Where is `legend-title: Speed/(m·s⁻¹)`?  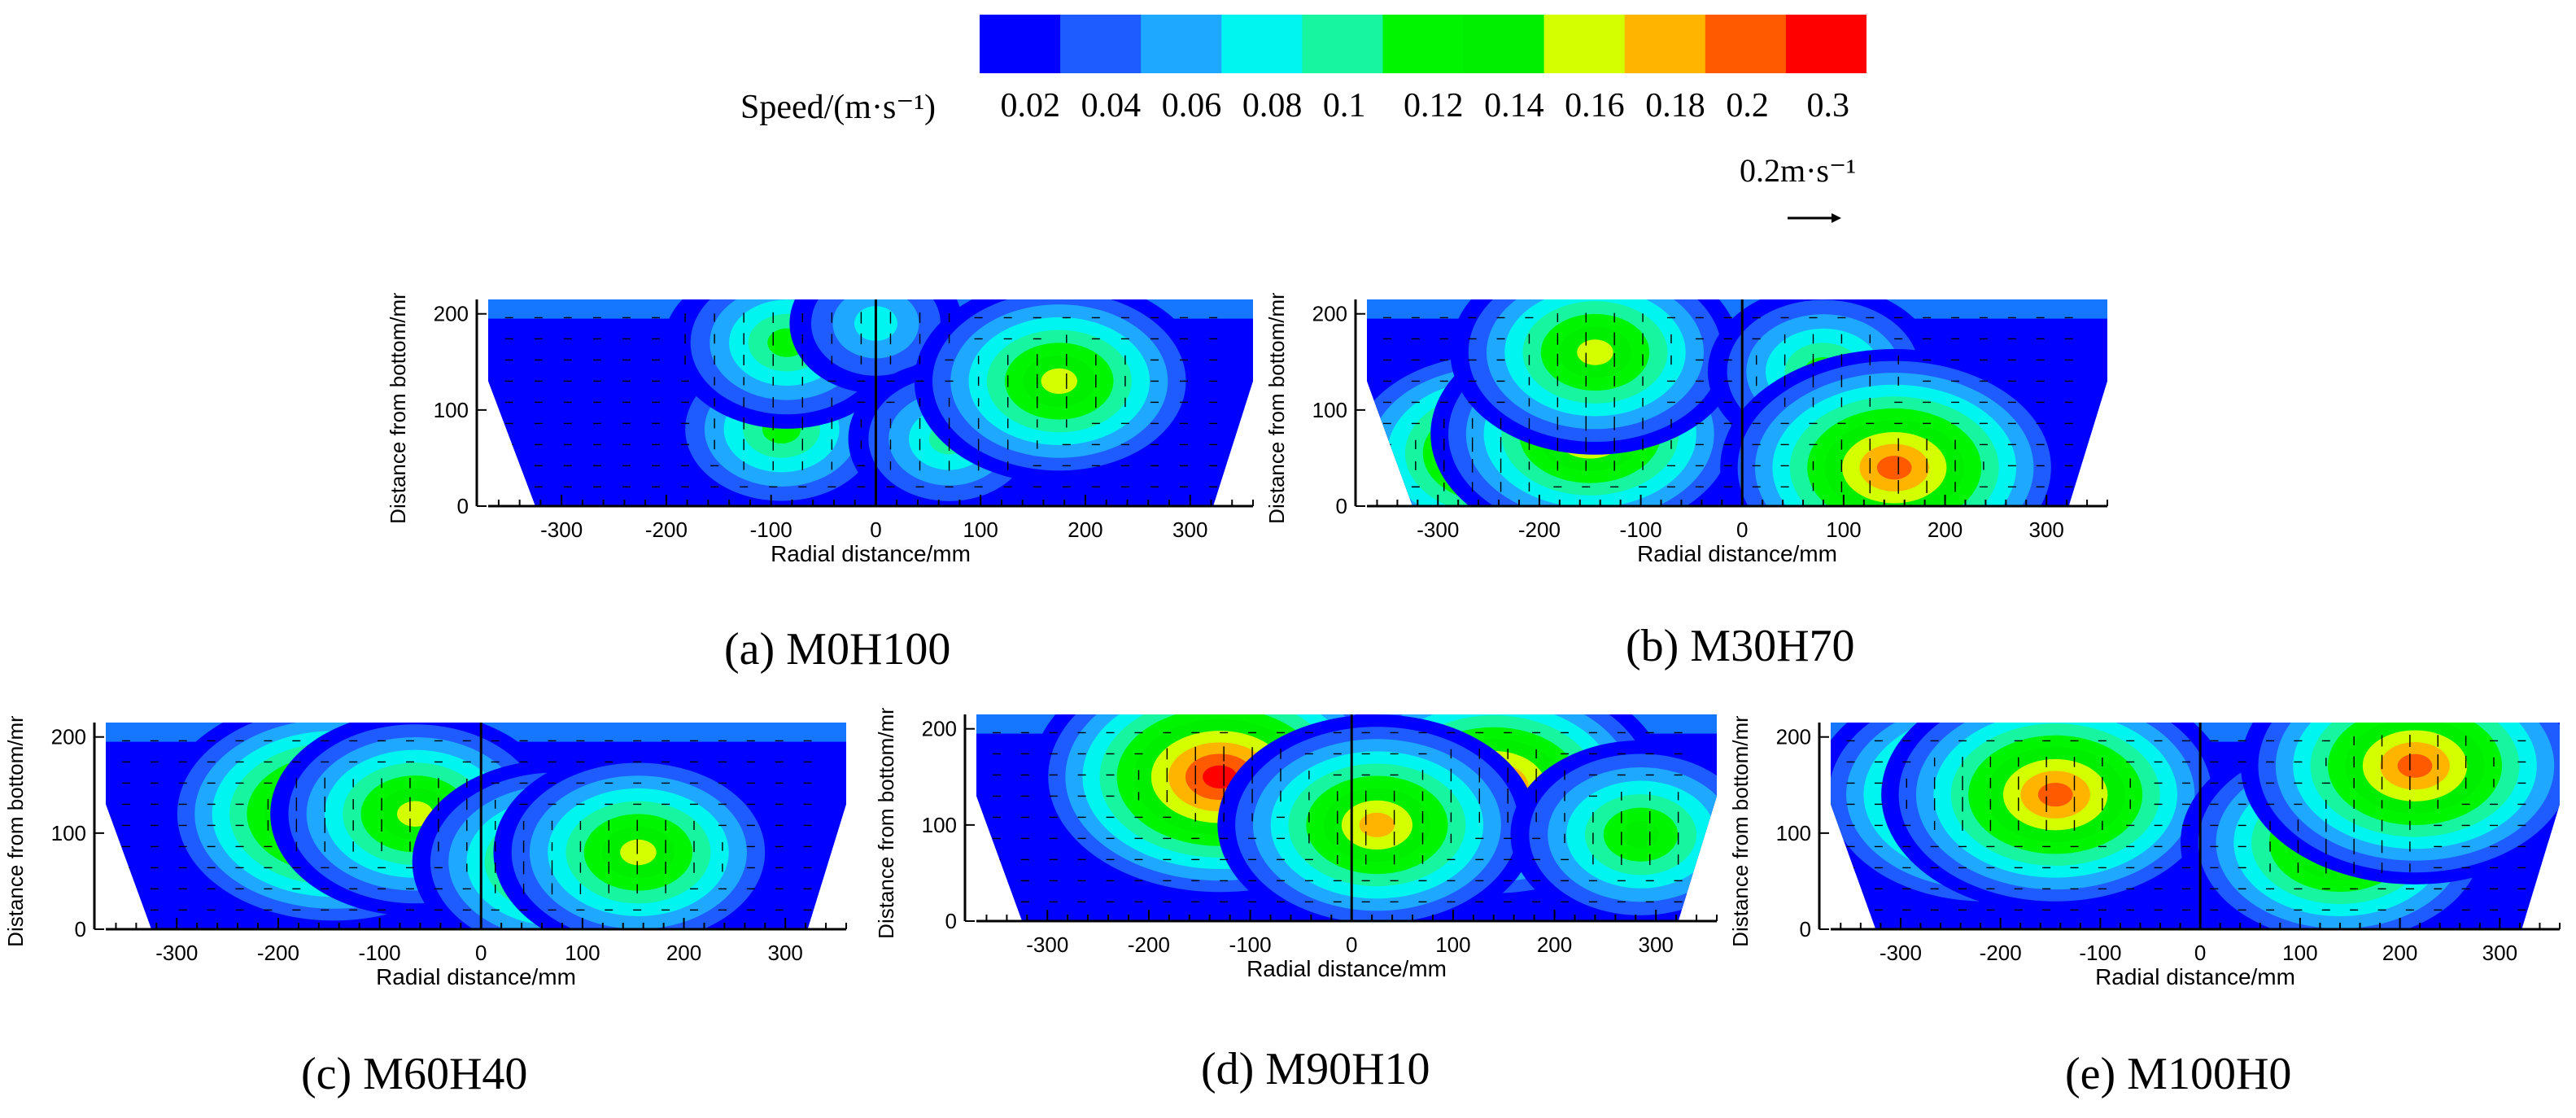 legend-title: Speed/(m·s⁻¹) is located at coordinates (838, 107).